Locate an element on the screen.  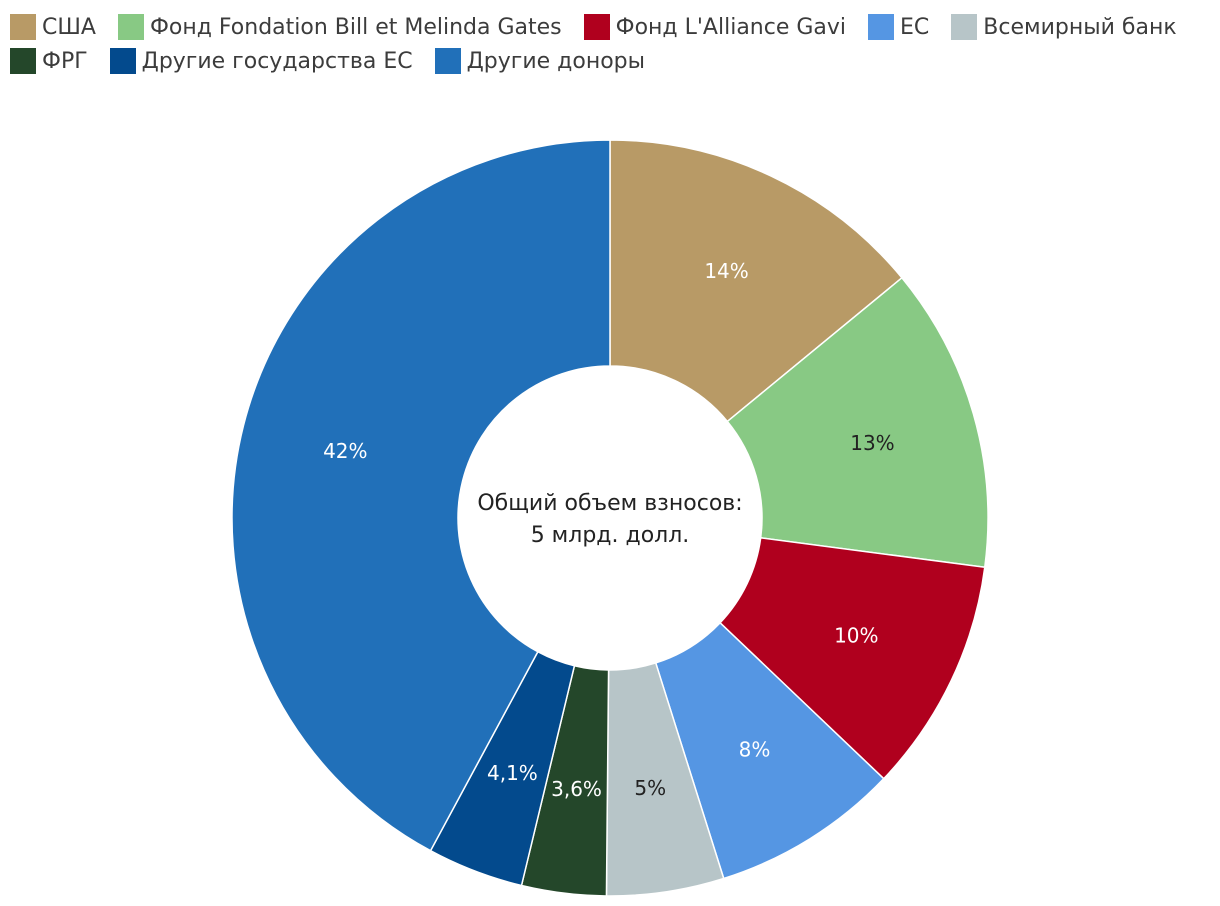
slice-label-5: 3,6% is located at coordinates (576, 789).